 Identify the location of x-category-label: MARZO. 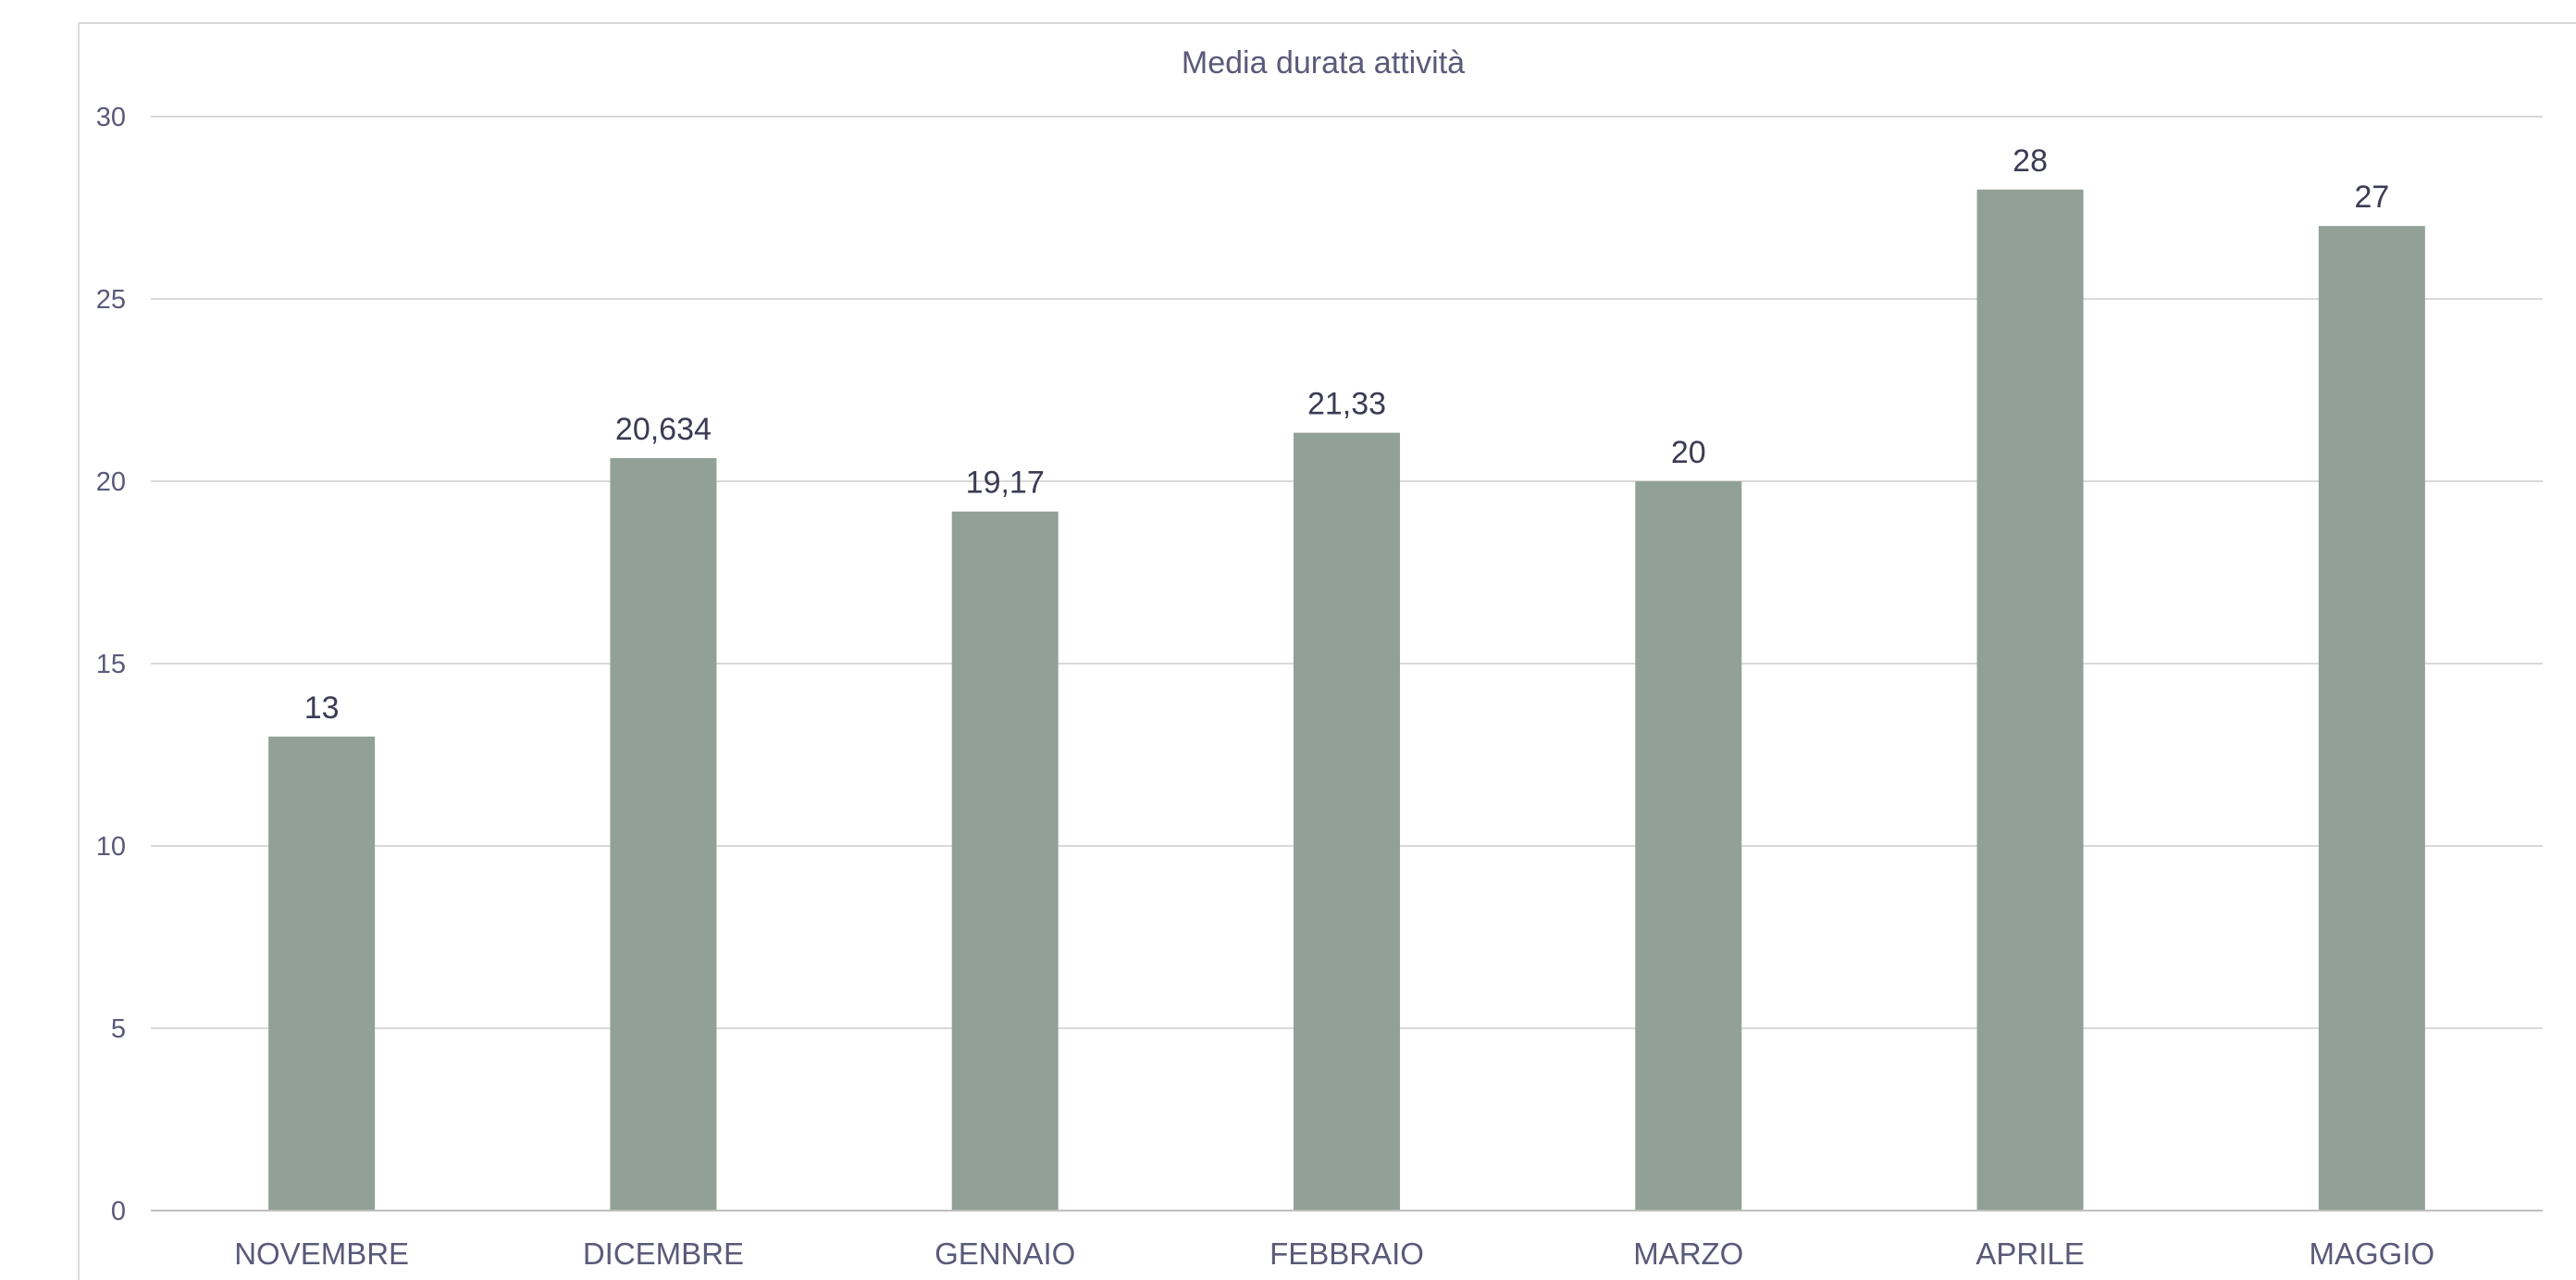
(1688, 1254).